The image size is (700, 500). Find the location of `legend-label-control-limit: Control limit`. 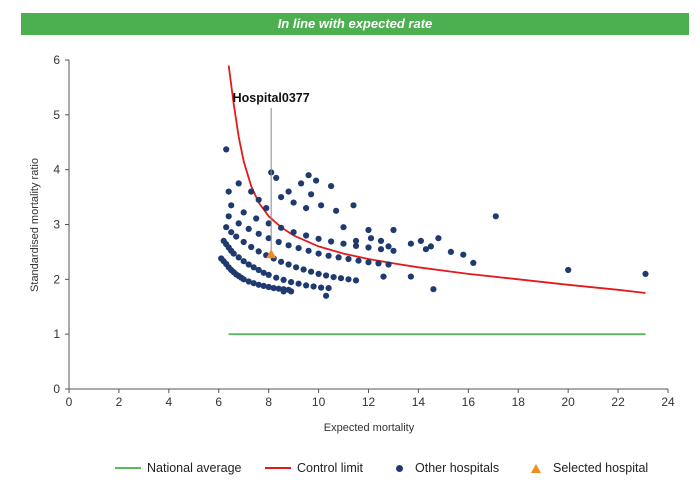

legend-label-control-limit: Control limit is located at coordinates (330, 468).